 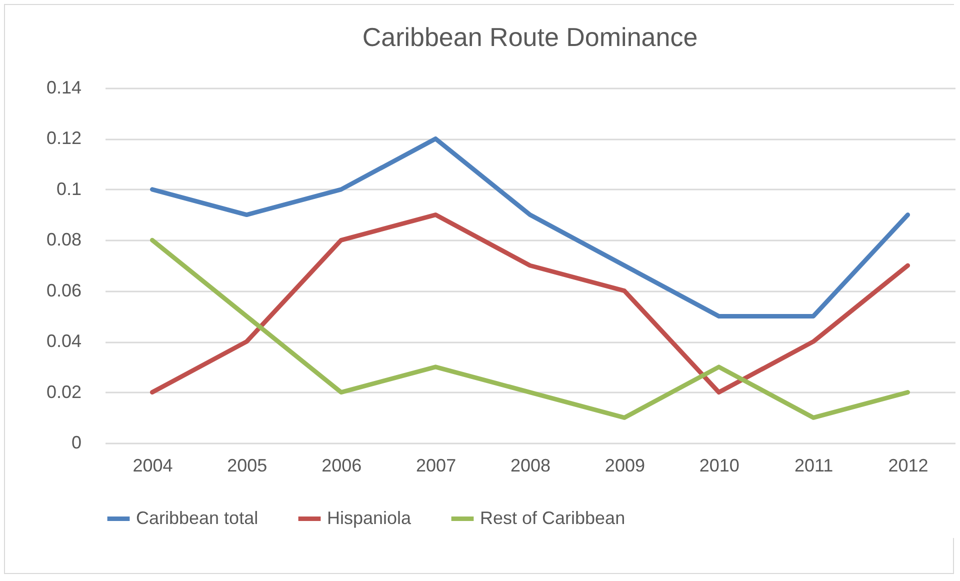 I want to click on x-tick-label: 2005, so click(x=247, y=466).